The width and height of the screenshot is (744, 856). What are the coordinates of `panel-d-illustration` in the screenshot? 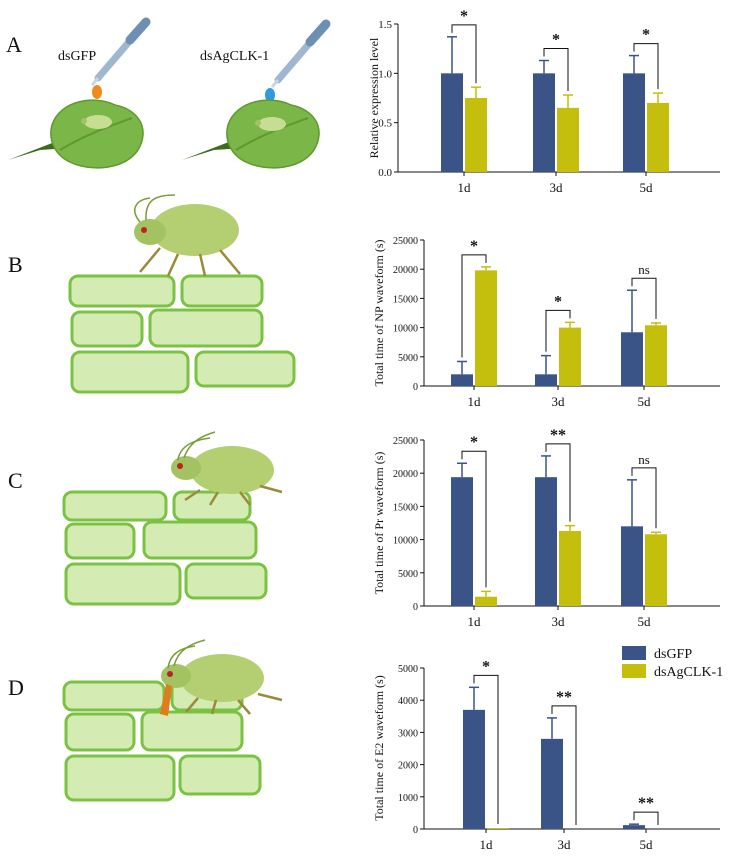 It's located at (172, 720).